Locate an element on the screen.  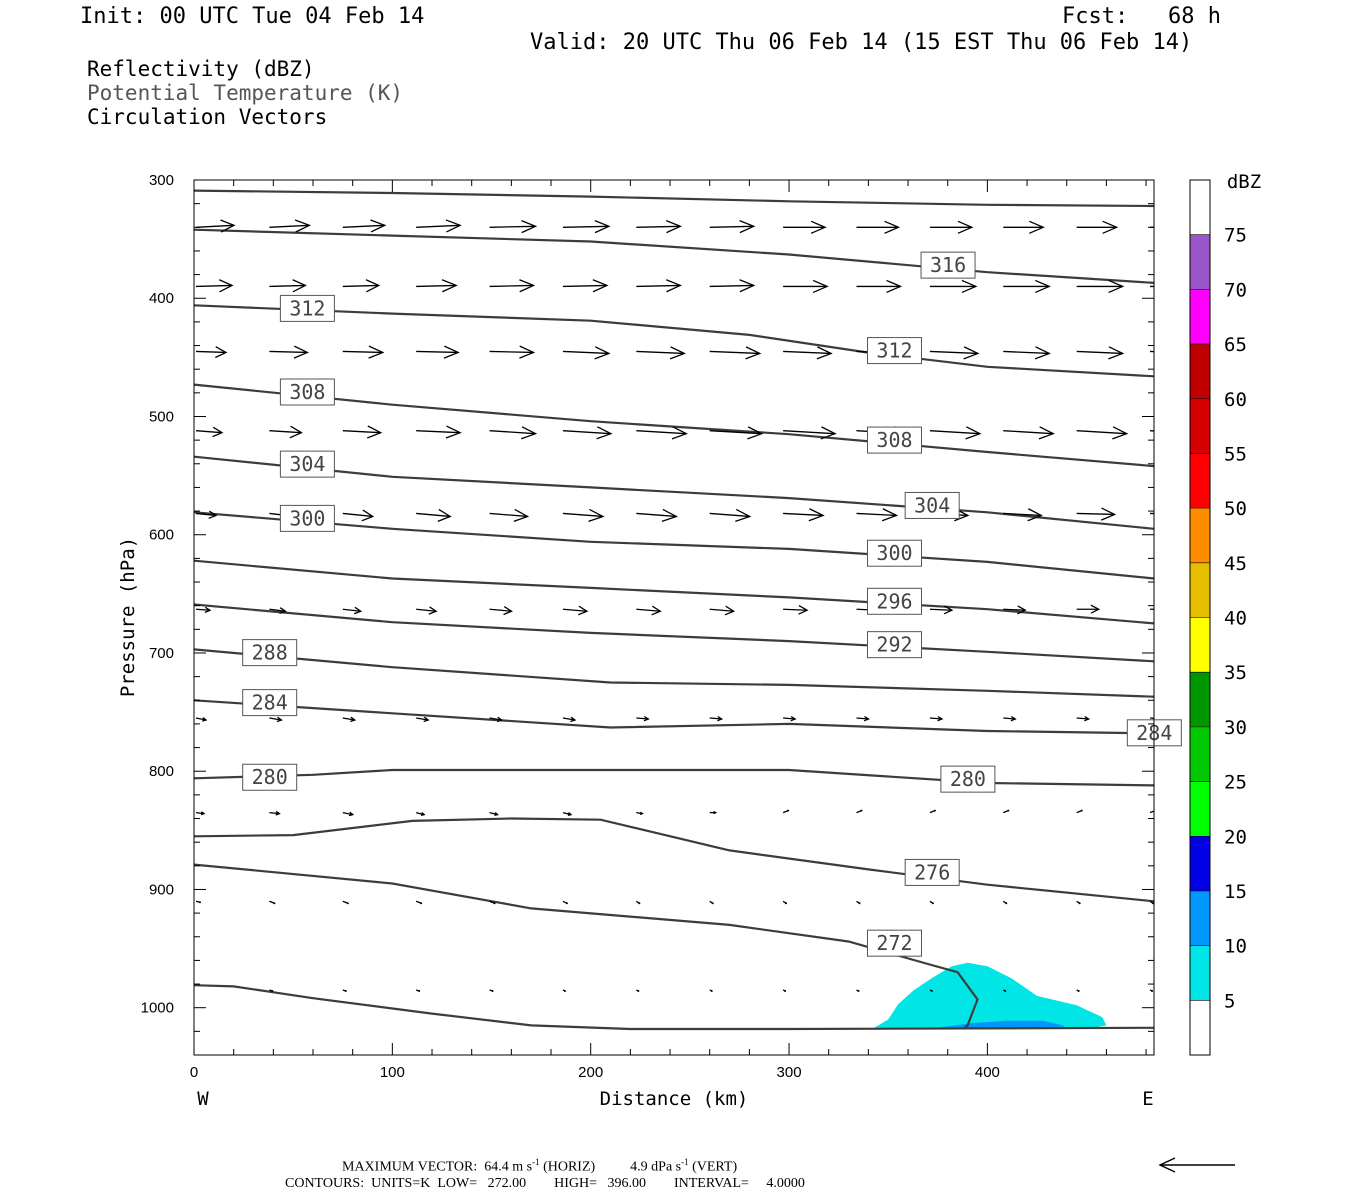
y-tick-label: 600 is located at coordinates (161, 535).